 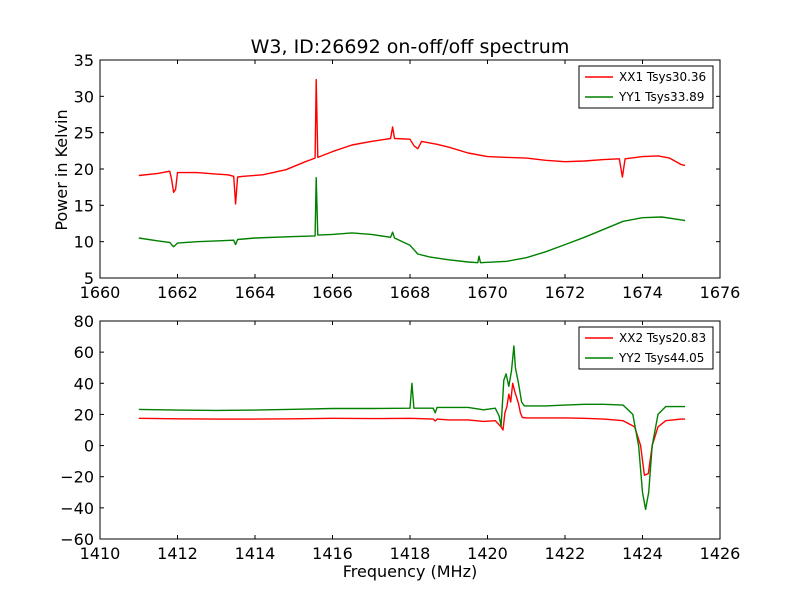 I want to click on bottom-y-tick-label: −40, so click(x=77, y=508).